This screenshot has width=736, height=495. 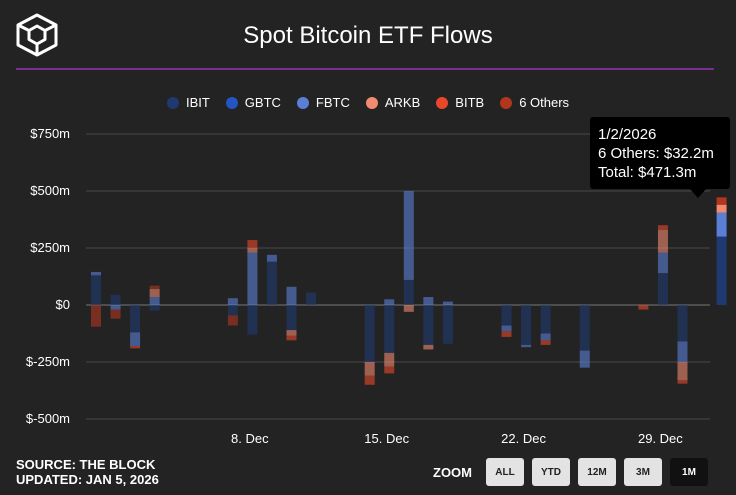 What do you see at coordinates (460, 102) in the screenshot?
I see `legend-item-bitb: BITB` at bounding box center [460, 102].